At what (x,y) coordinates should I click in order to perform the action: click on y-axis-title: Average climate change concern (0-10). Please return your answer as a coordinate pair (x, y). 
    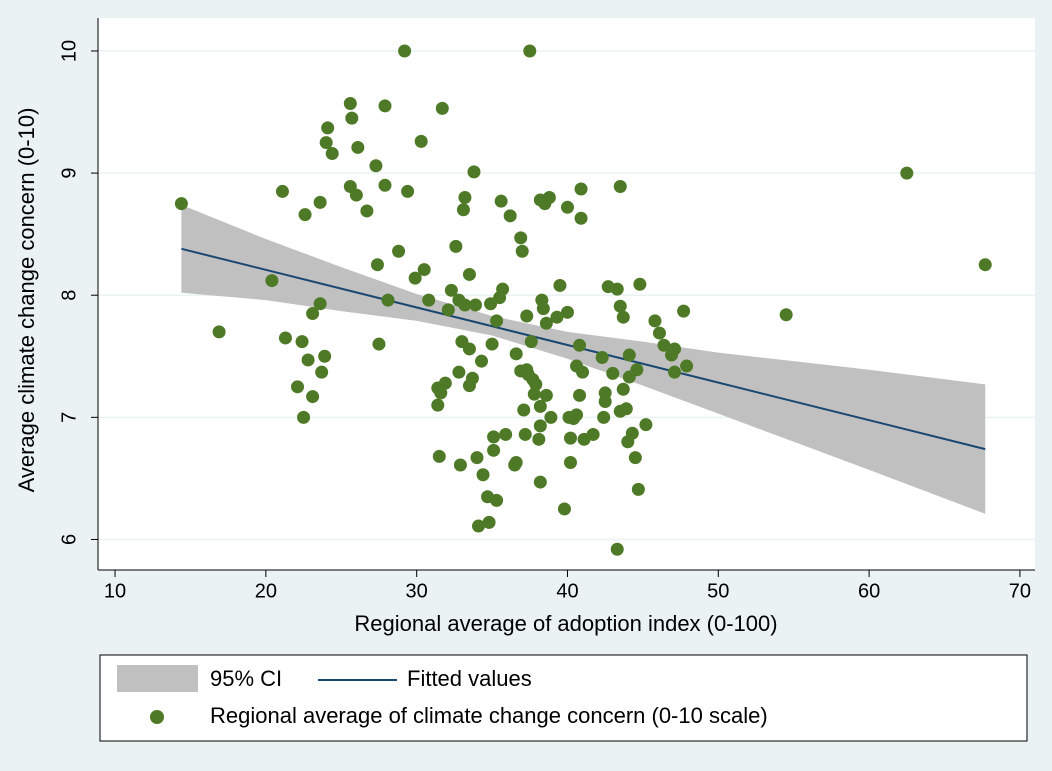
    Looking at the image, I should click on (26, 300).